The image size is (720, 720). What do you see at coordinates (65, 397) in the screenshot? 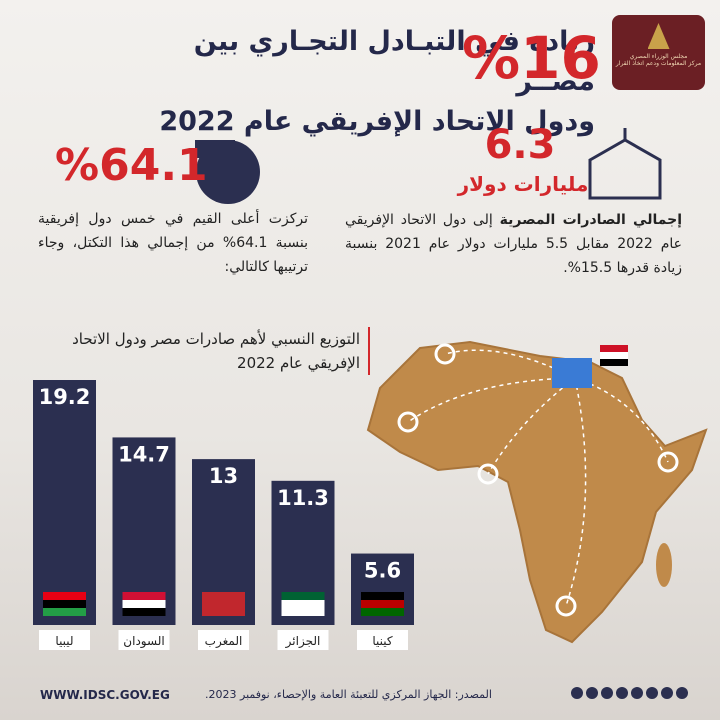
I see `value-label: 19.2` at bounding box center [65, 397].